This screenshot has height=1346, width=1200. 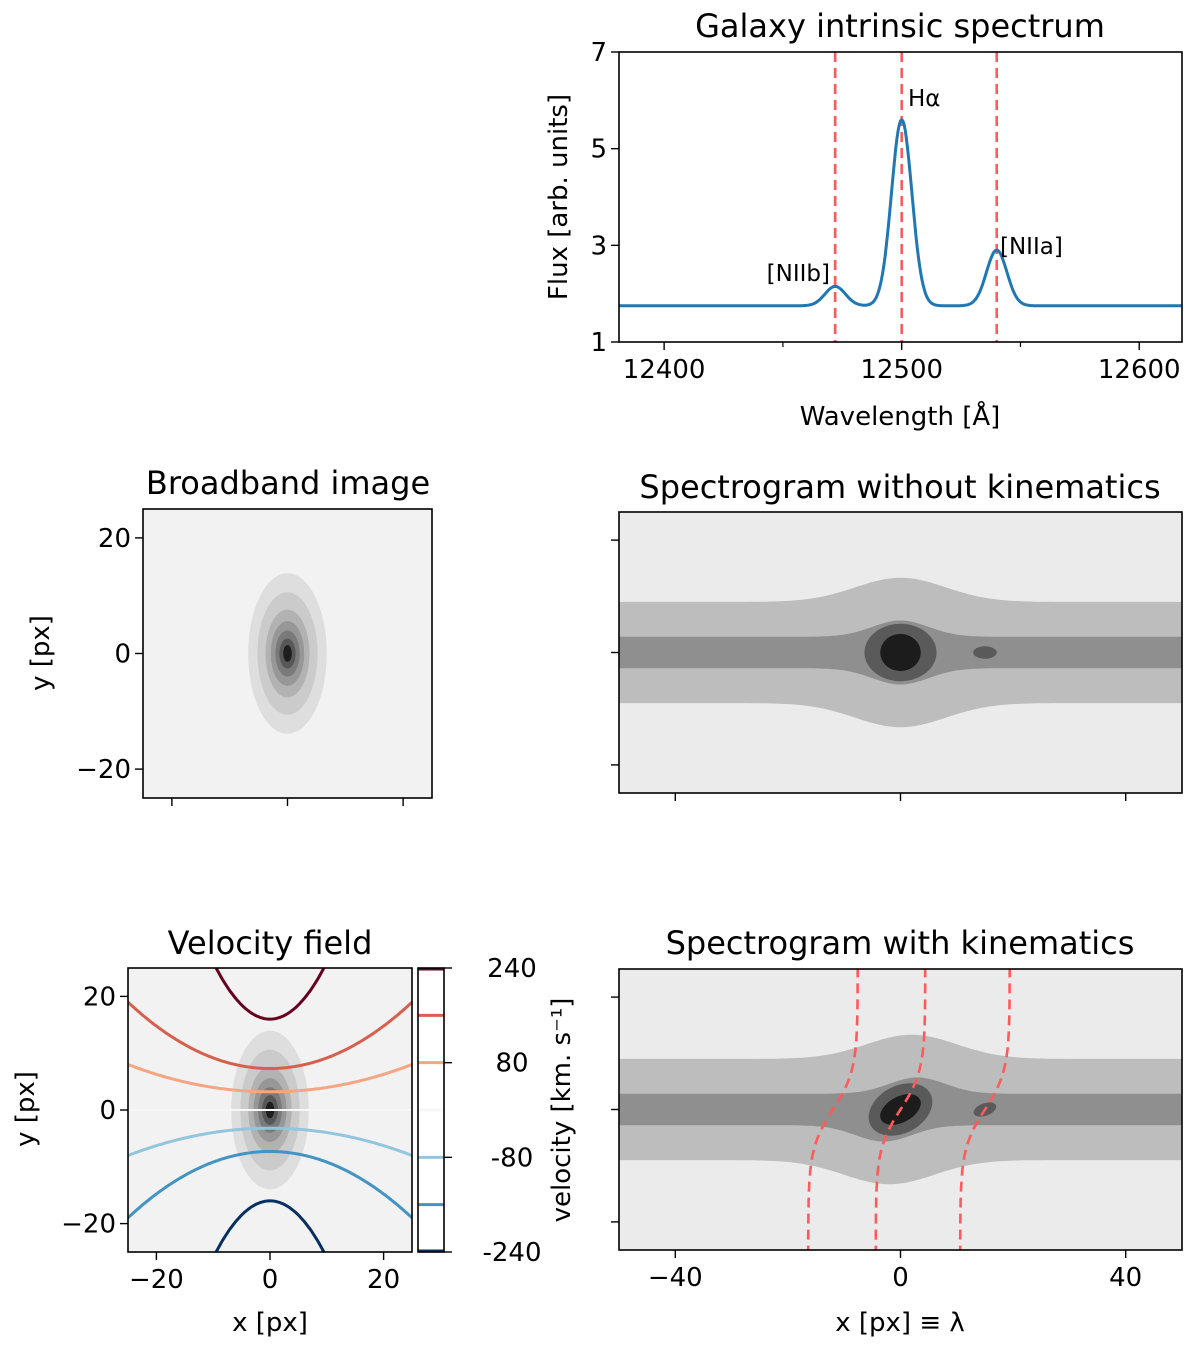 What do you see at coordinates (512, 1158) in the screenshot?
I see `colorbar-tick-label: -80` at bounding box center [512, 1158].